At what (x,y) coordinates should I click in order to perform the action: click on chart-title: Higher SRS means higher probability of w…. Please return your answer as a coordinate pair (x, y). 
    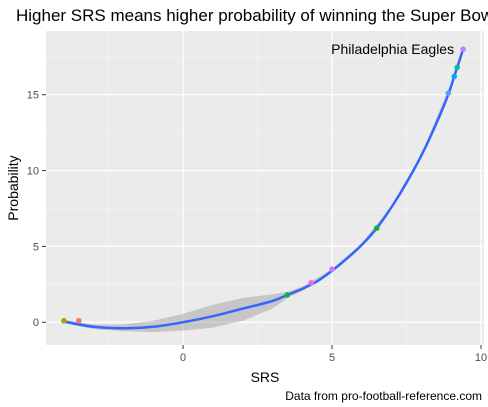
    Looking at the image, I should click on (252, 15).